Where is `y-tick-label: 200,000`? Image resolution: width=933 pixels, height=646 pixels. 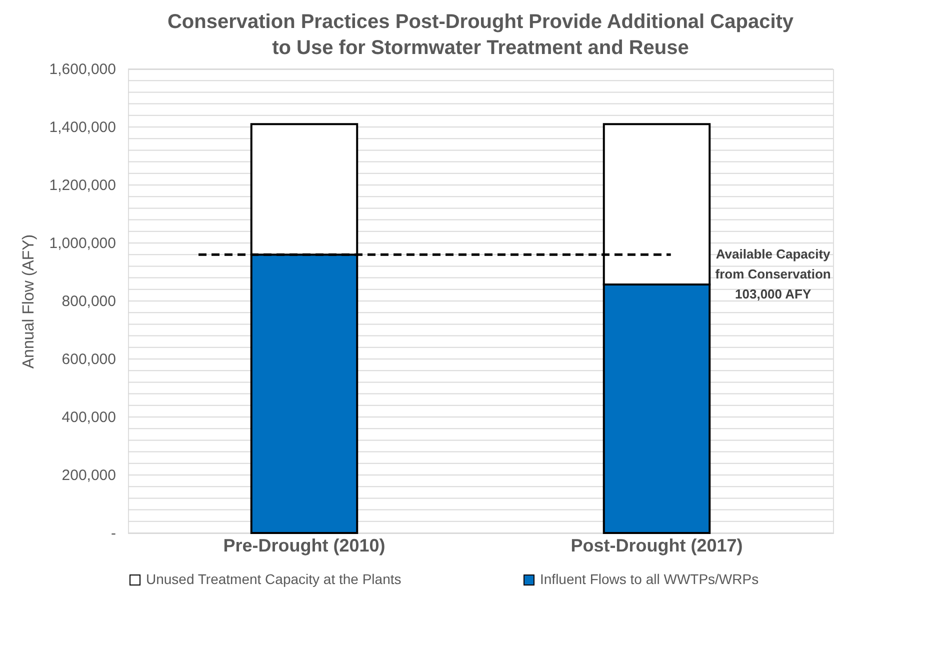
y-tick-label: 200,000 is located at coordinates (89, 475).